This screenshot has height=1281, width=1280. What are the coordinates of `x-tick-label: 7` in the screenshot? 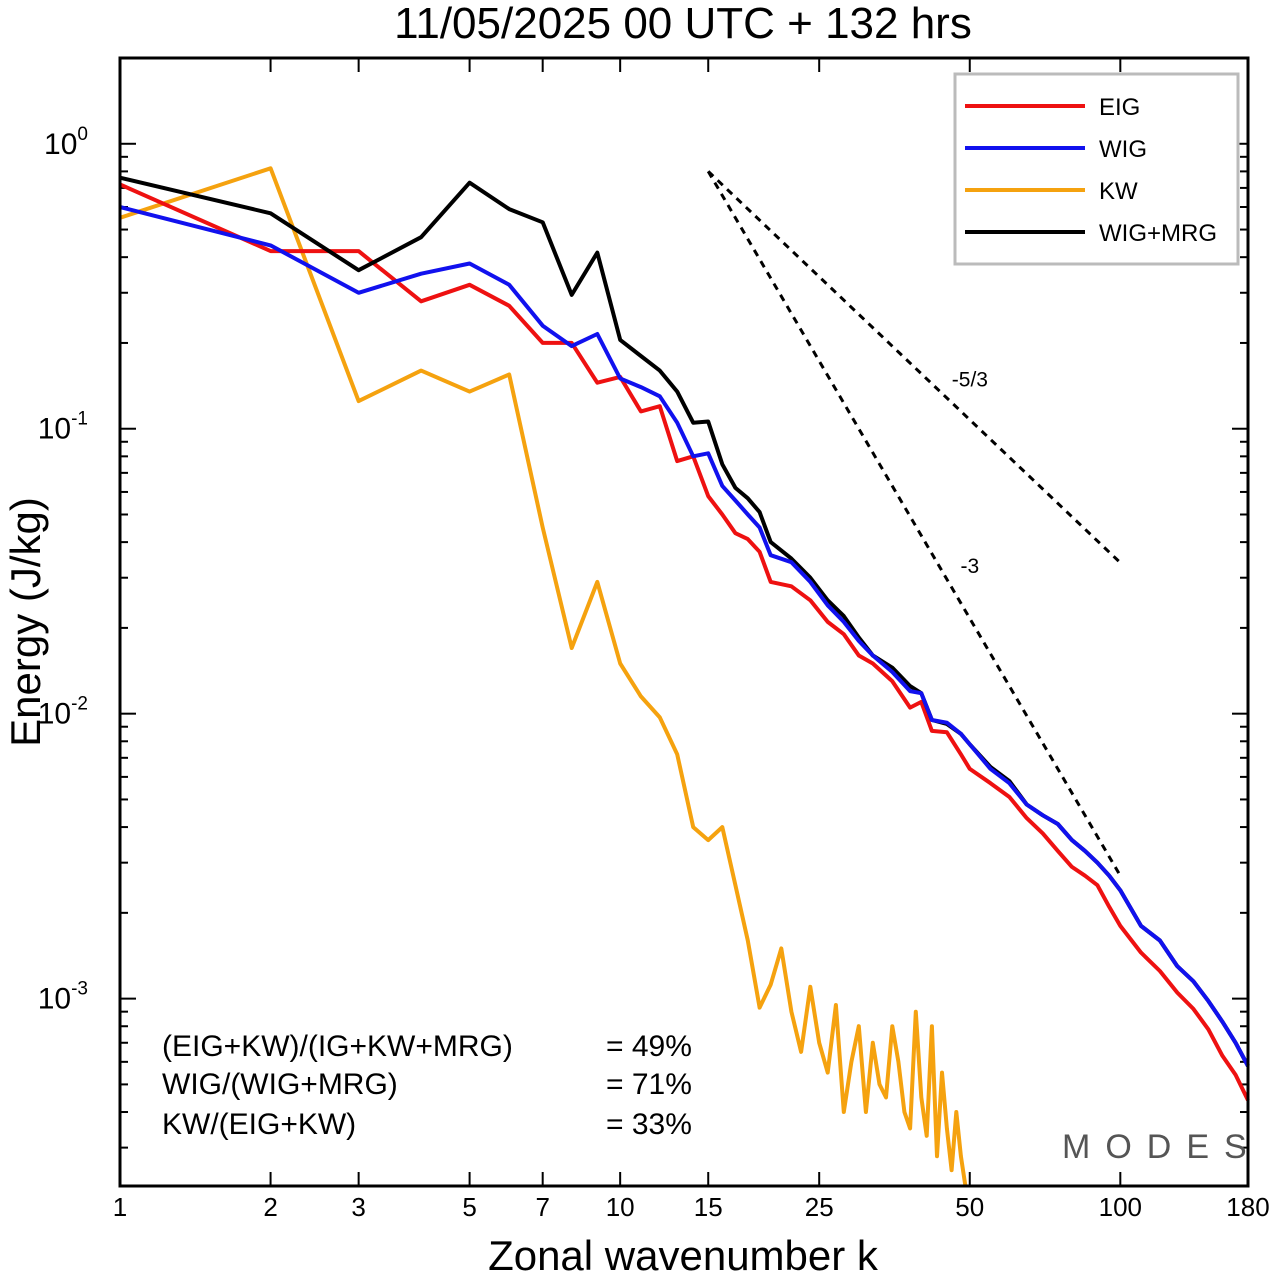 It's located at (542, 1207).